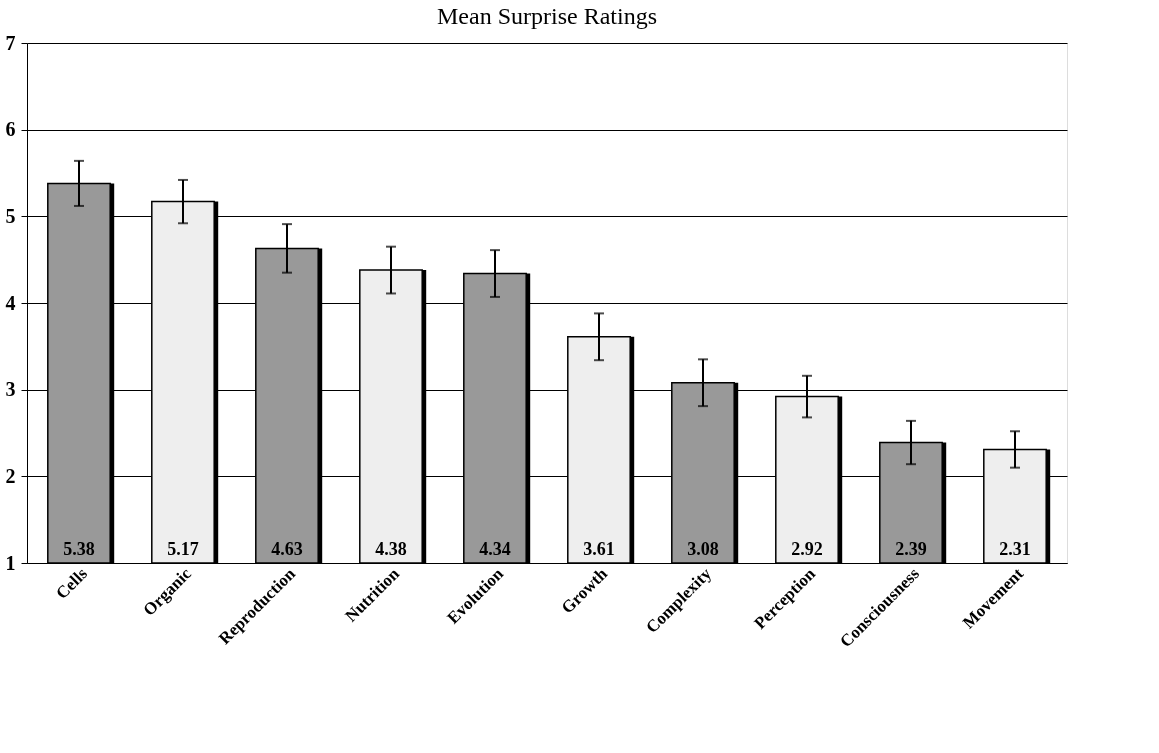 The image size is (1159, 753). What do you see at coordinates (1015, 549) in the screenshot?
I see `data-label: 2.31` at bounding box center [1015, 549].